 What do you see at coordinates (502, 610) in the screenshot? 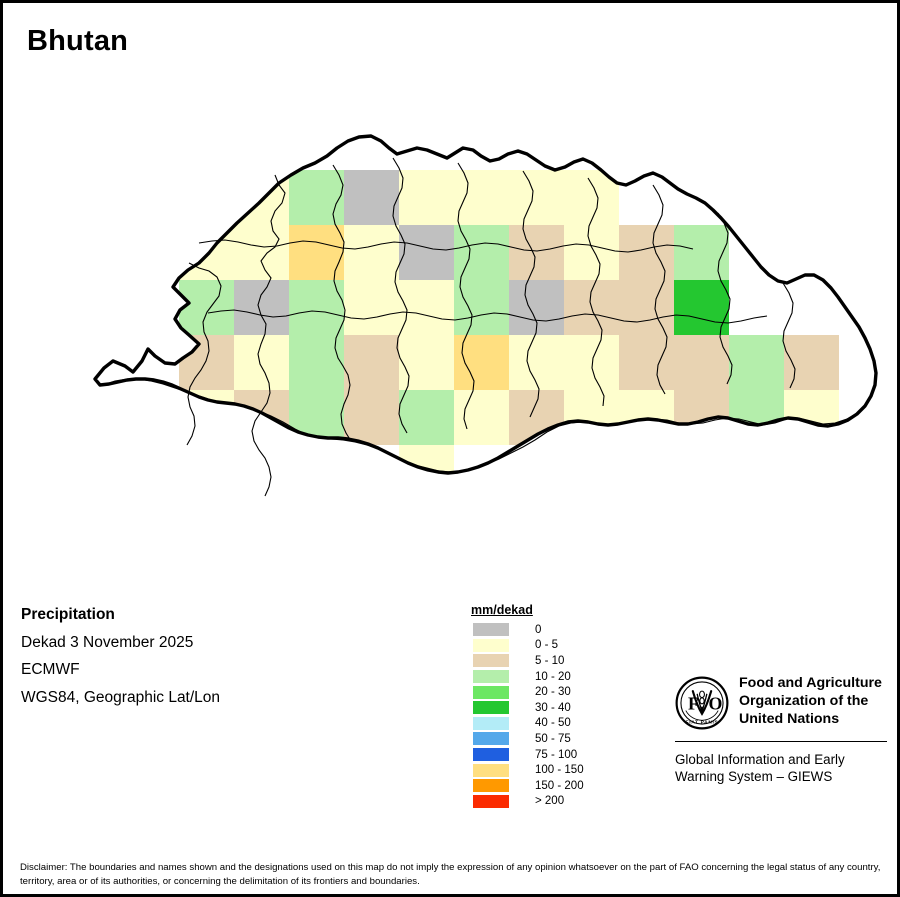
I see `legend-title: mm/dekad` at bounding box center [502, 610].